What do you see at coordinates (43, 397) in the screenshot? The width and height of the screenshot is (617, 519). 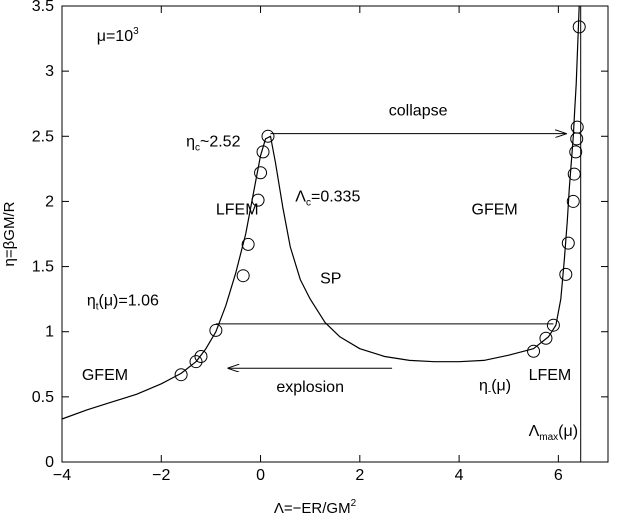 I see `y-tick-label: 0.5` at bounding box center [43, 397].